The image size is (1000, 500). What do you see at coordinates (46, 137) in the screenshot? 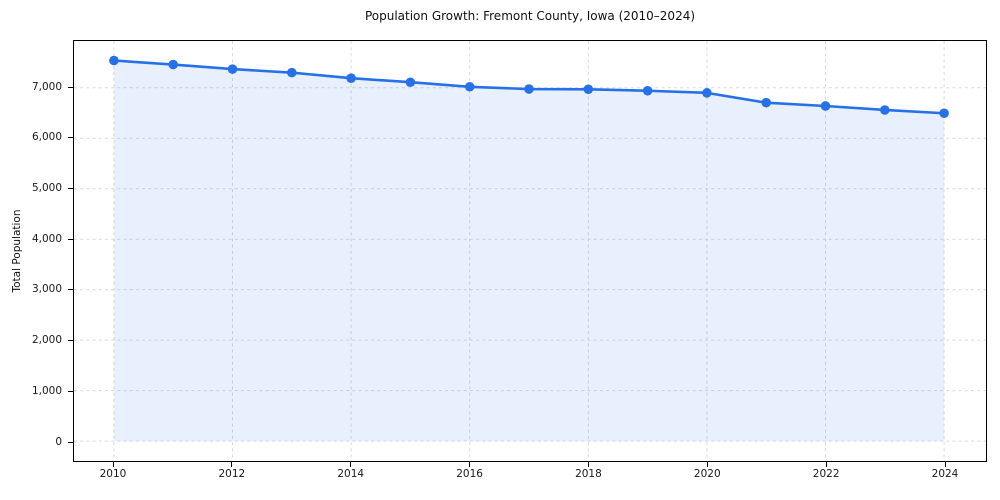
I see `y-tick-label: 6,000` at bounding box center [46, 137].